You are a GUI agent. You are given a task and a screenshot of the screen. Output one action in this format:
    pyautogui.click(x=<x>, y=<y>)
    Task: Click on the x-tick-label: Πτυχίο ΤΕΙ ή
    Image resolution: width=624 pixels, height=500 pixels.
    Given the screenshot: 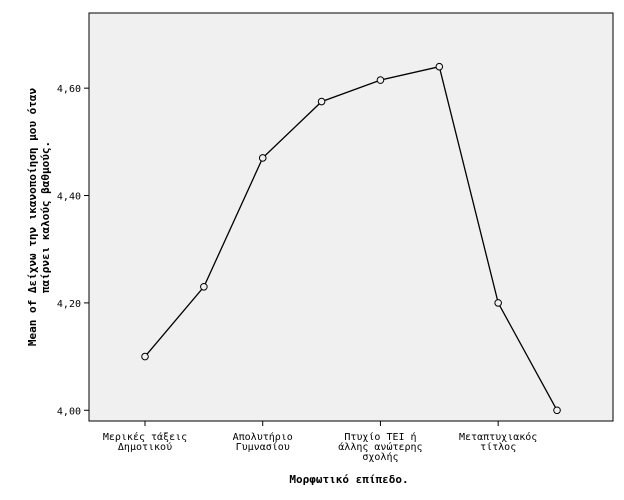 What is the action you would take?
    pyautogui.click(x=380, y=437)
    